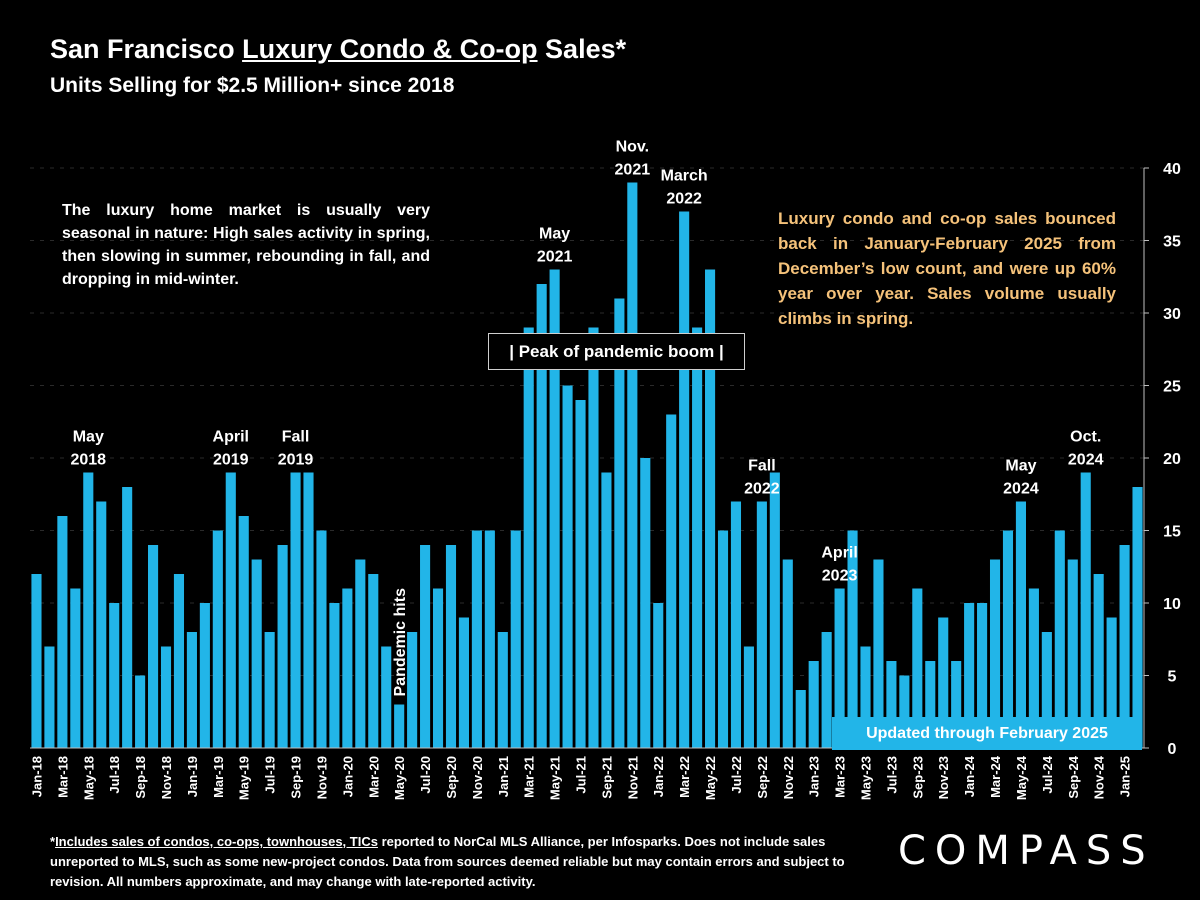 This screenshot has width=1200, height=900. I want to click on x-tick-label: Jan-25, so click(1125, 776).